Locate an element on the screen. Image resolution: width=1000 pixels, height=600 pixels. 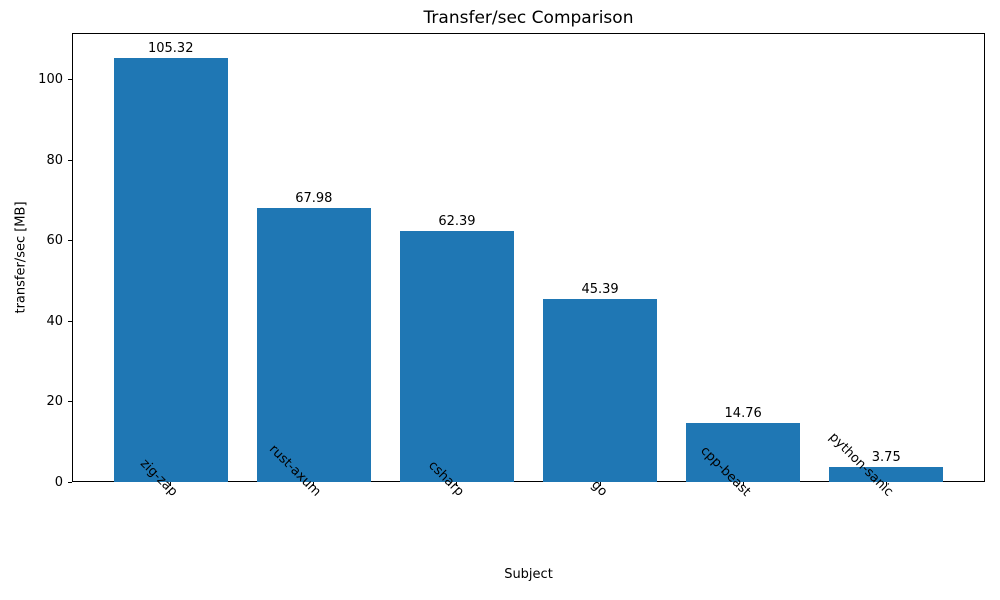
y-tick-label: 40 is located at coordinates (54, 321).